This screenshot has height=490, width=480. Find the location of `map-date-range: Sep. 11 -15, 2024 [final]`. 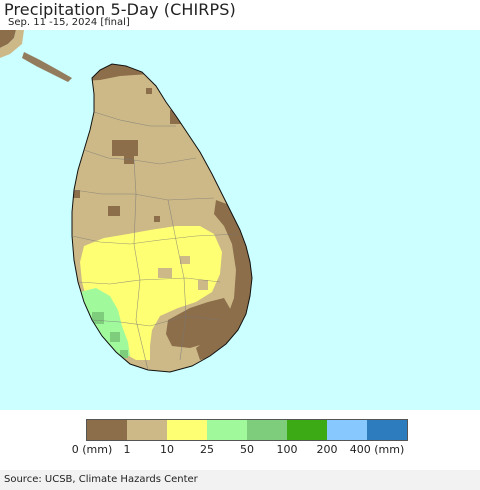

map-date-range: Sep. 11 -15, 2024 [final] is located at coordinates (69, 22).